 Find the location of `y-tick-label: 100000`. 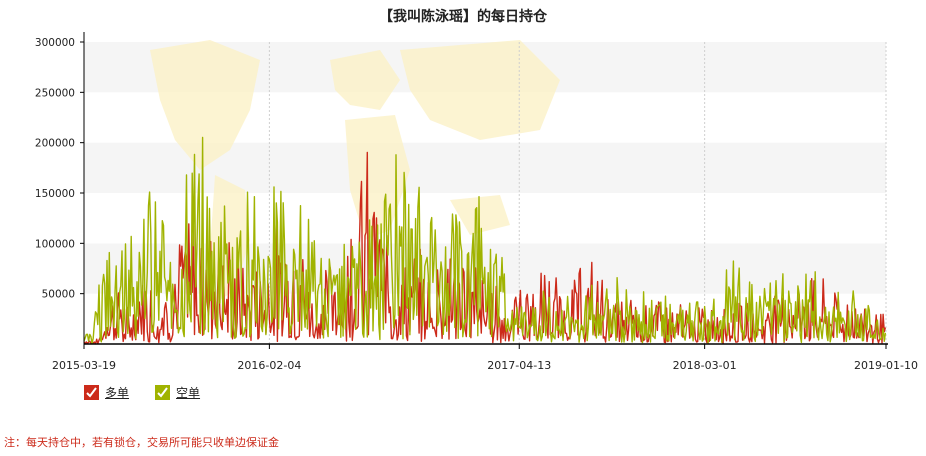

y-tick-label: 100000 is located at coordinates (55, 244).